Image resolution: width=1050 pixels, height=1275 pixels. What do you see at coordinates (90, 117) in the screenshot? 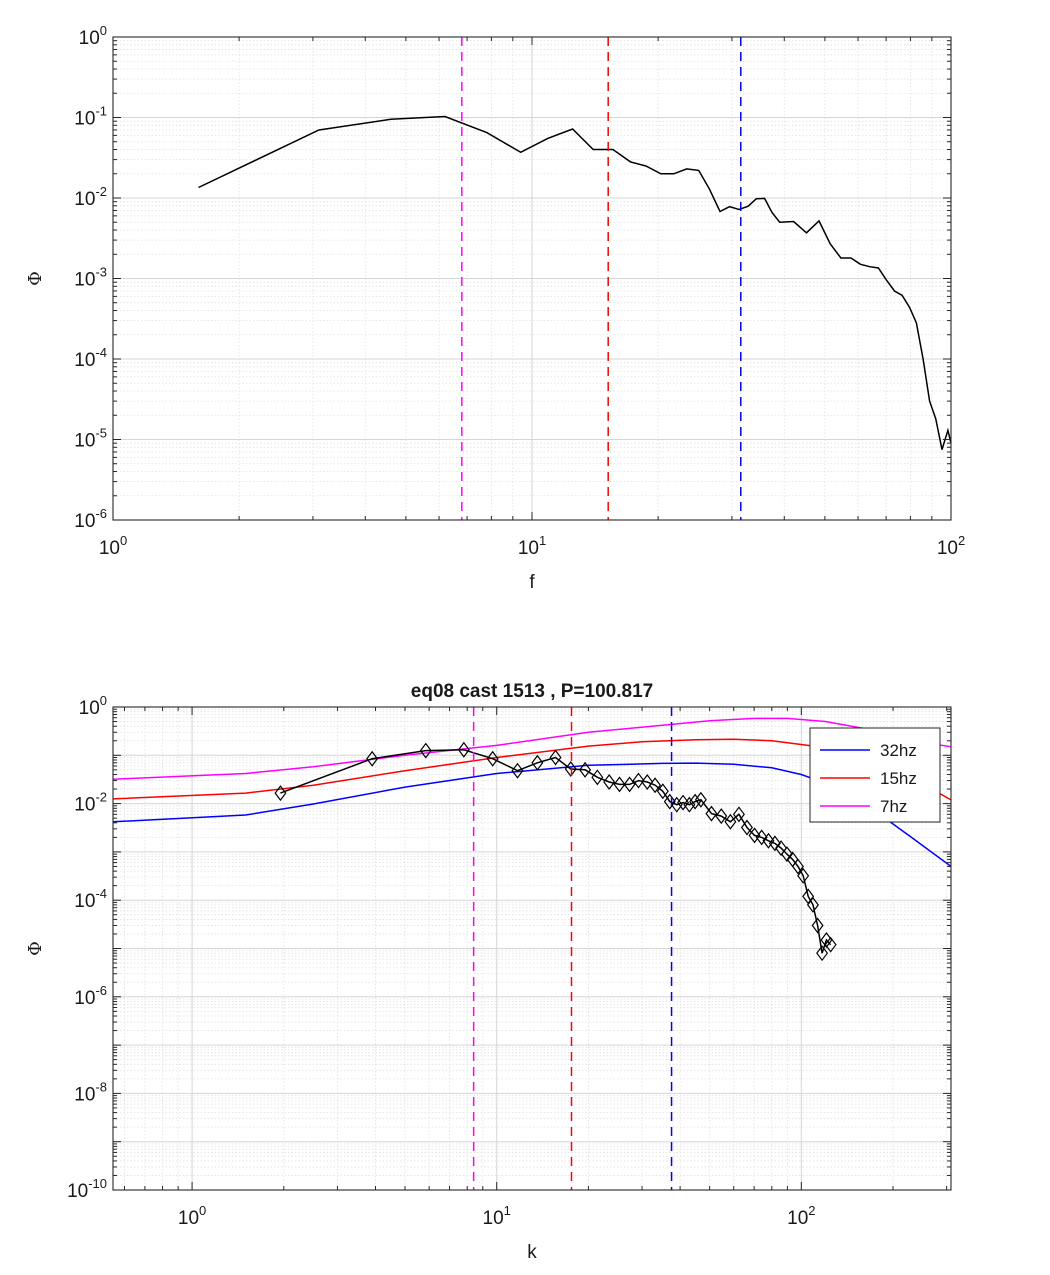
I see `y-tick-label: 10⁻¹` at bounding box center [90, 117].